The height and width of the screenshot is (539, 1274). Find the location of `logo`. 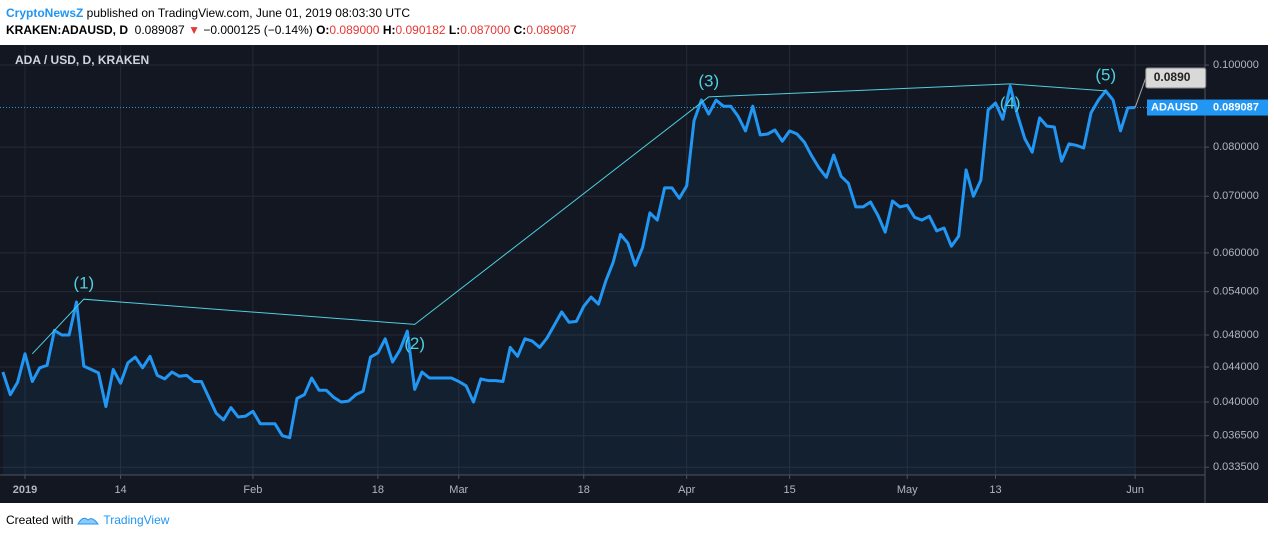

logo is located at coordinates (88, 521).